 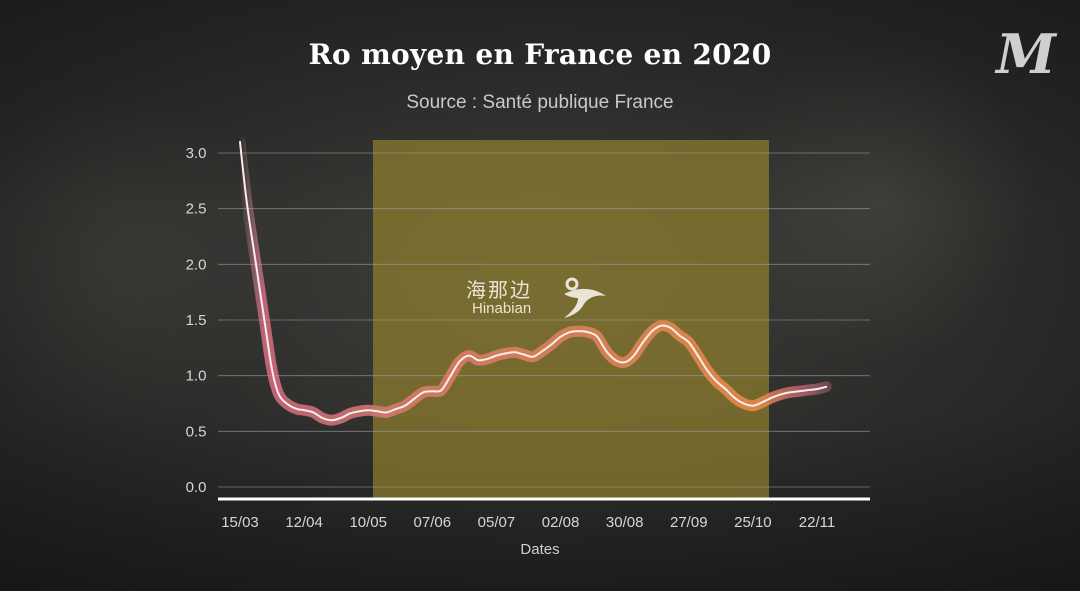 I want to click on hinabian-watermark: 海那边 Hinabian, so click(x=541, y=298).